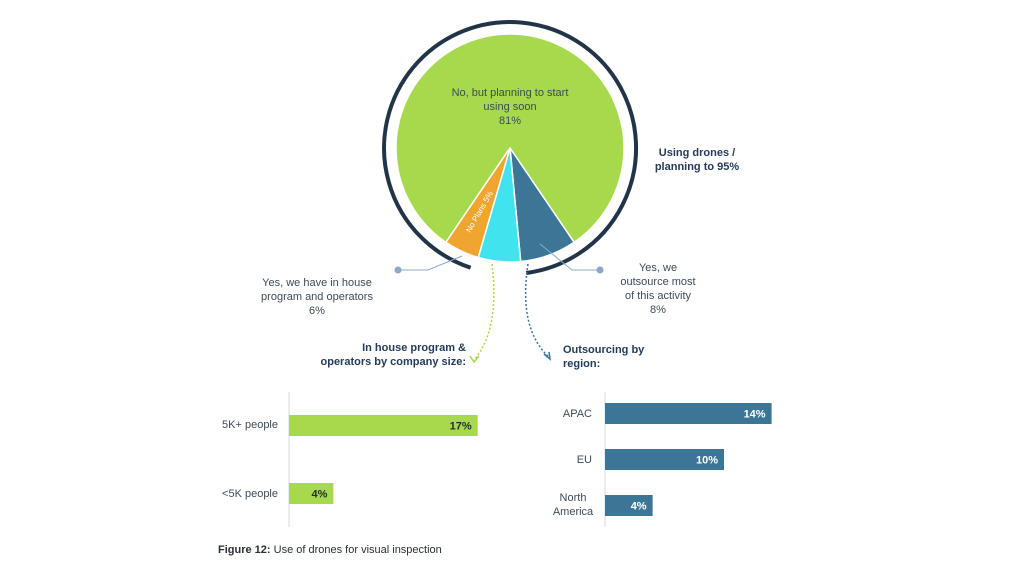  What do you see at coordinates (244, 550) in the screenshot?
I see `caption-prefix: Figure 12:` at bounding box center [244, 550].